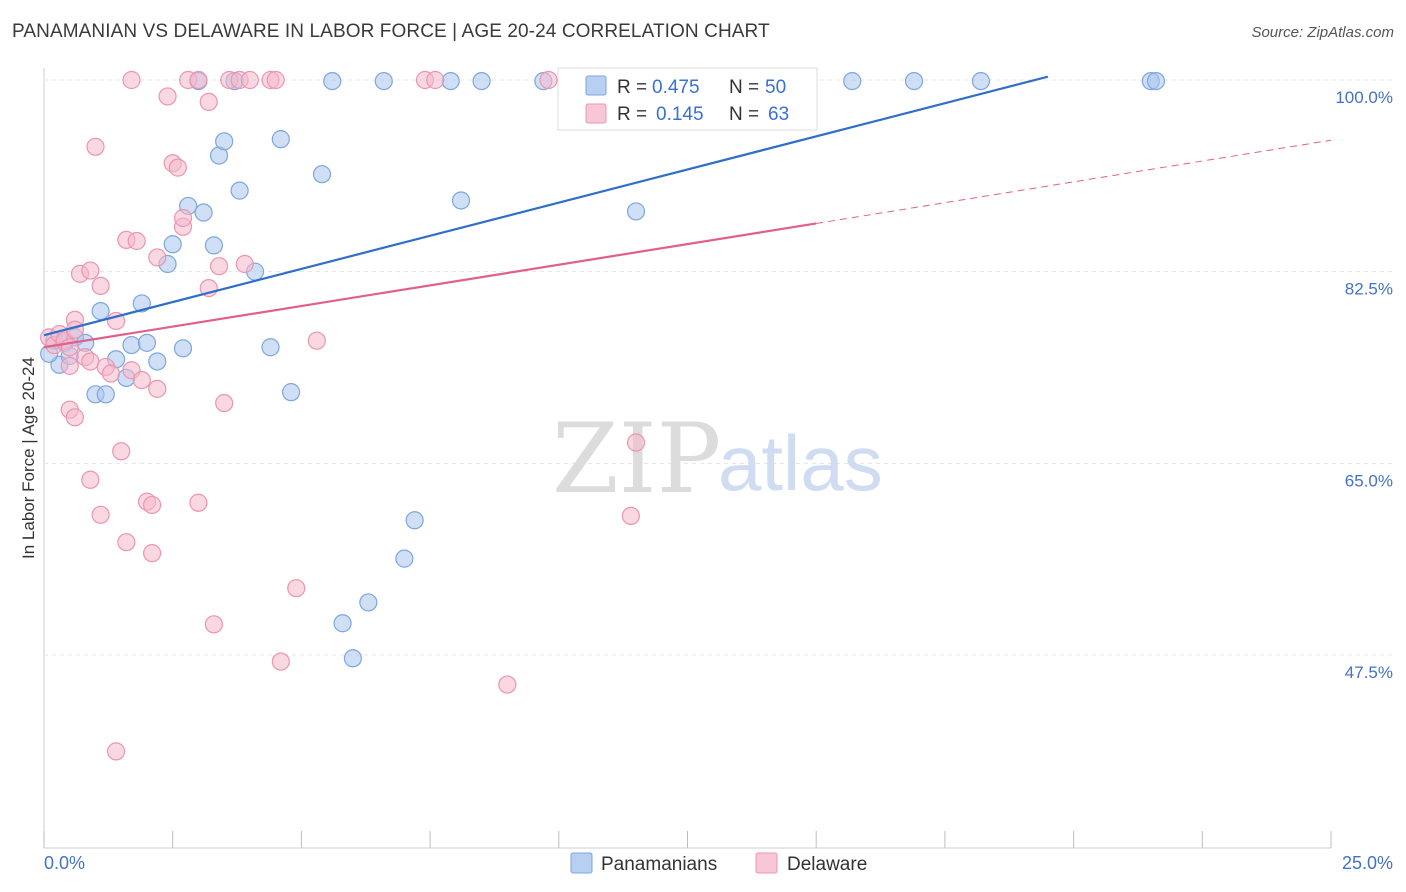  What do you see at coordinates (687, 99) in the screenshot?
I see `stats-legend: R = 0.475 N = 50 R = 0.145 N = 63` at bounding box center [687, 99].